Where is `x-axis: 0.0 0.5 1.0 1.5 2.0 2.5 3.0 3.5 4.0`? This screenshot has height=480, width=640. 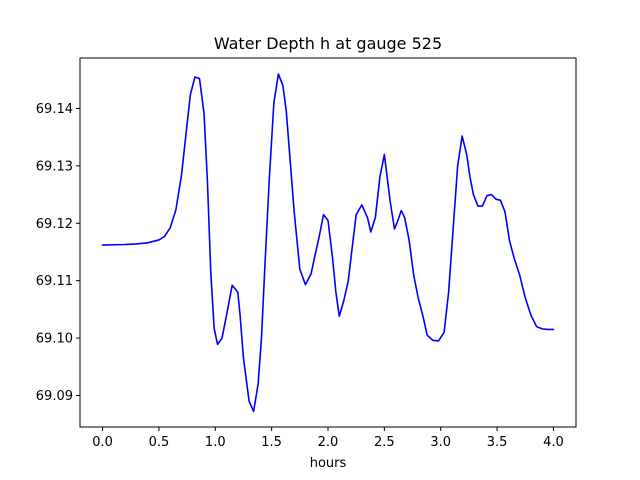
x-axis: 0.0 0.5 1.0 1.5 2.0 2.5 3.0 3.5 4.0 is located at coordinates (328, 438).